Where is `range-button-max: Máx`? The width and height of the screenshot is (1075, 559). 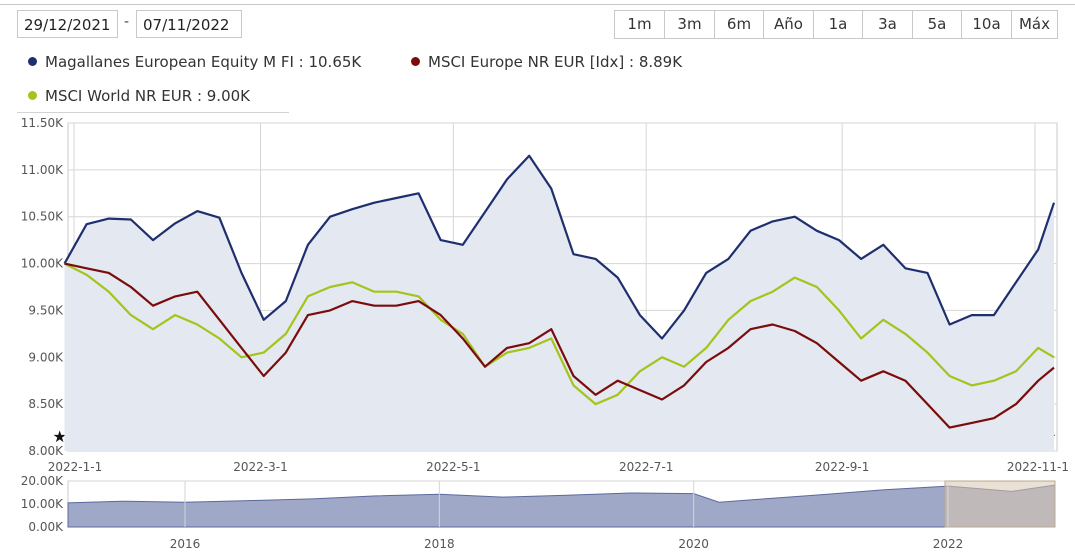
range-button-max: Máx is located at coordinates (1034, 24).